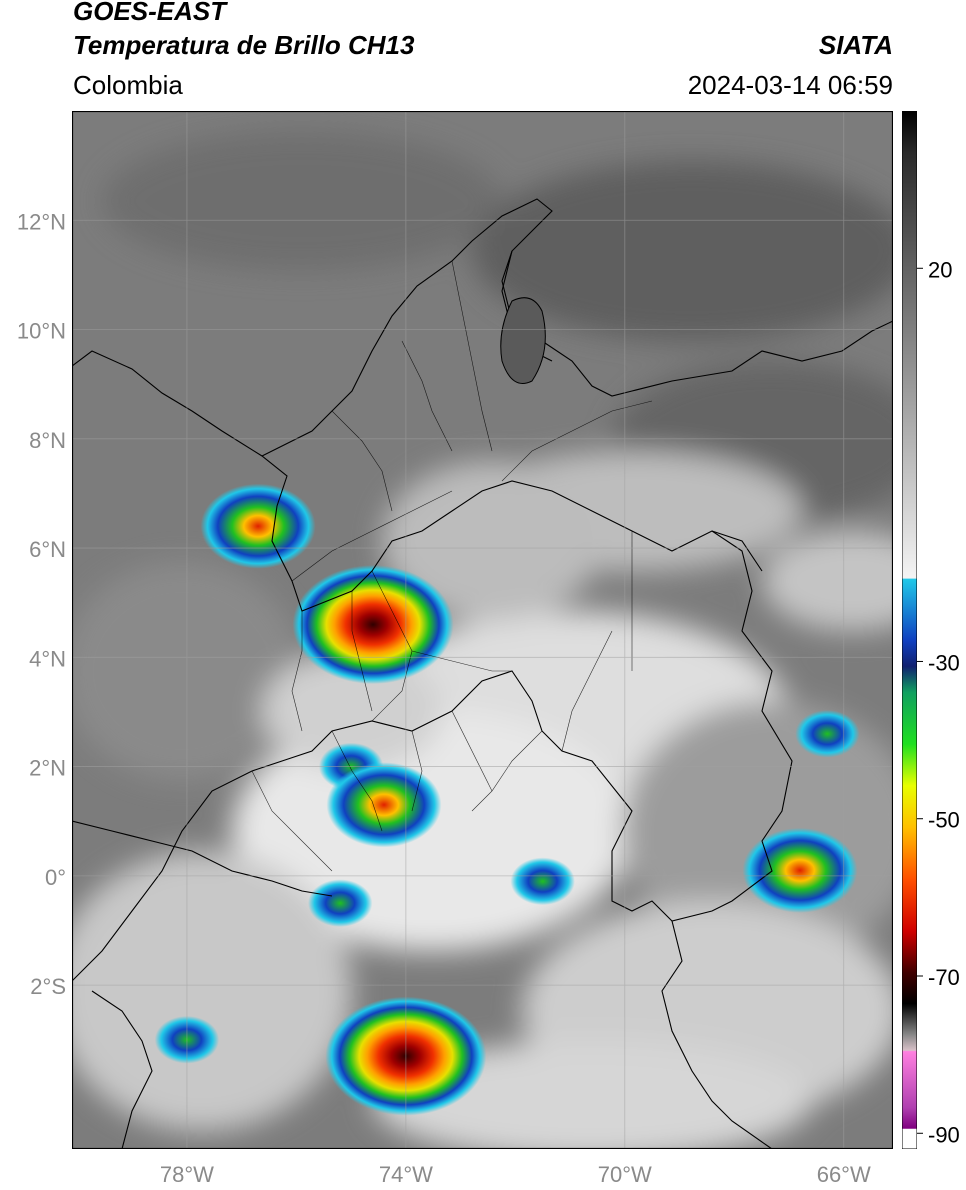  Describe the element at coordinates (790, 85) in the screenshot. I see `timestamp-label: 2024-03-14 06:59` at that location.